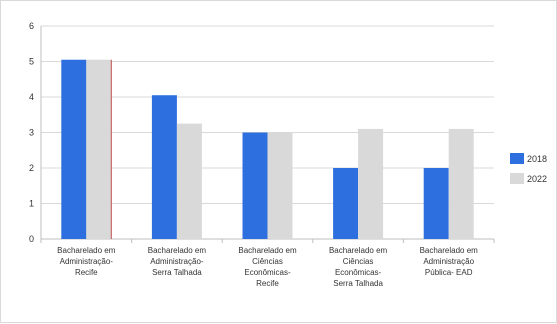  I want to click on y-tick-label: 6, so click(31, 26).